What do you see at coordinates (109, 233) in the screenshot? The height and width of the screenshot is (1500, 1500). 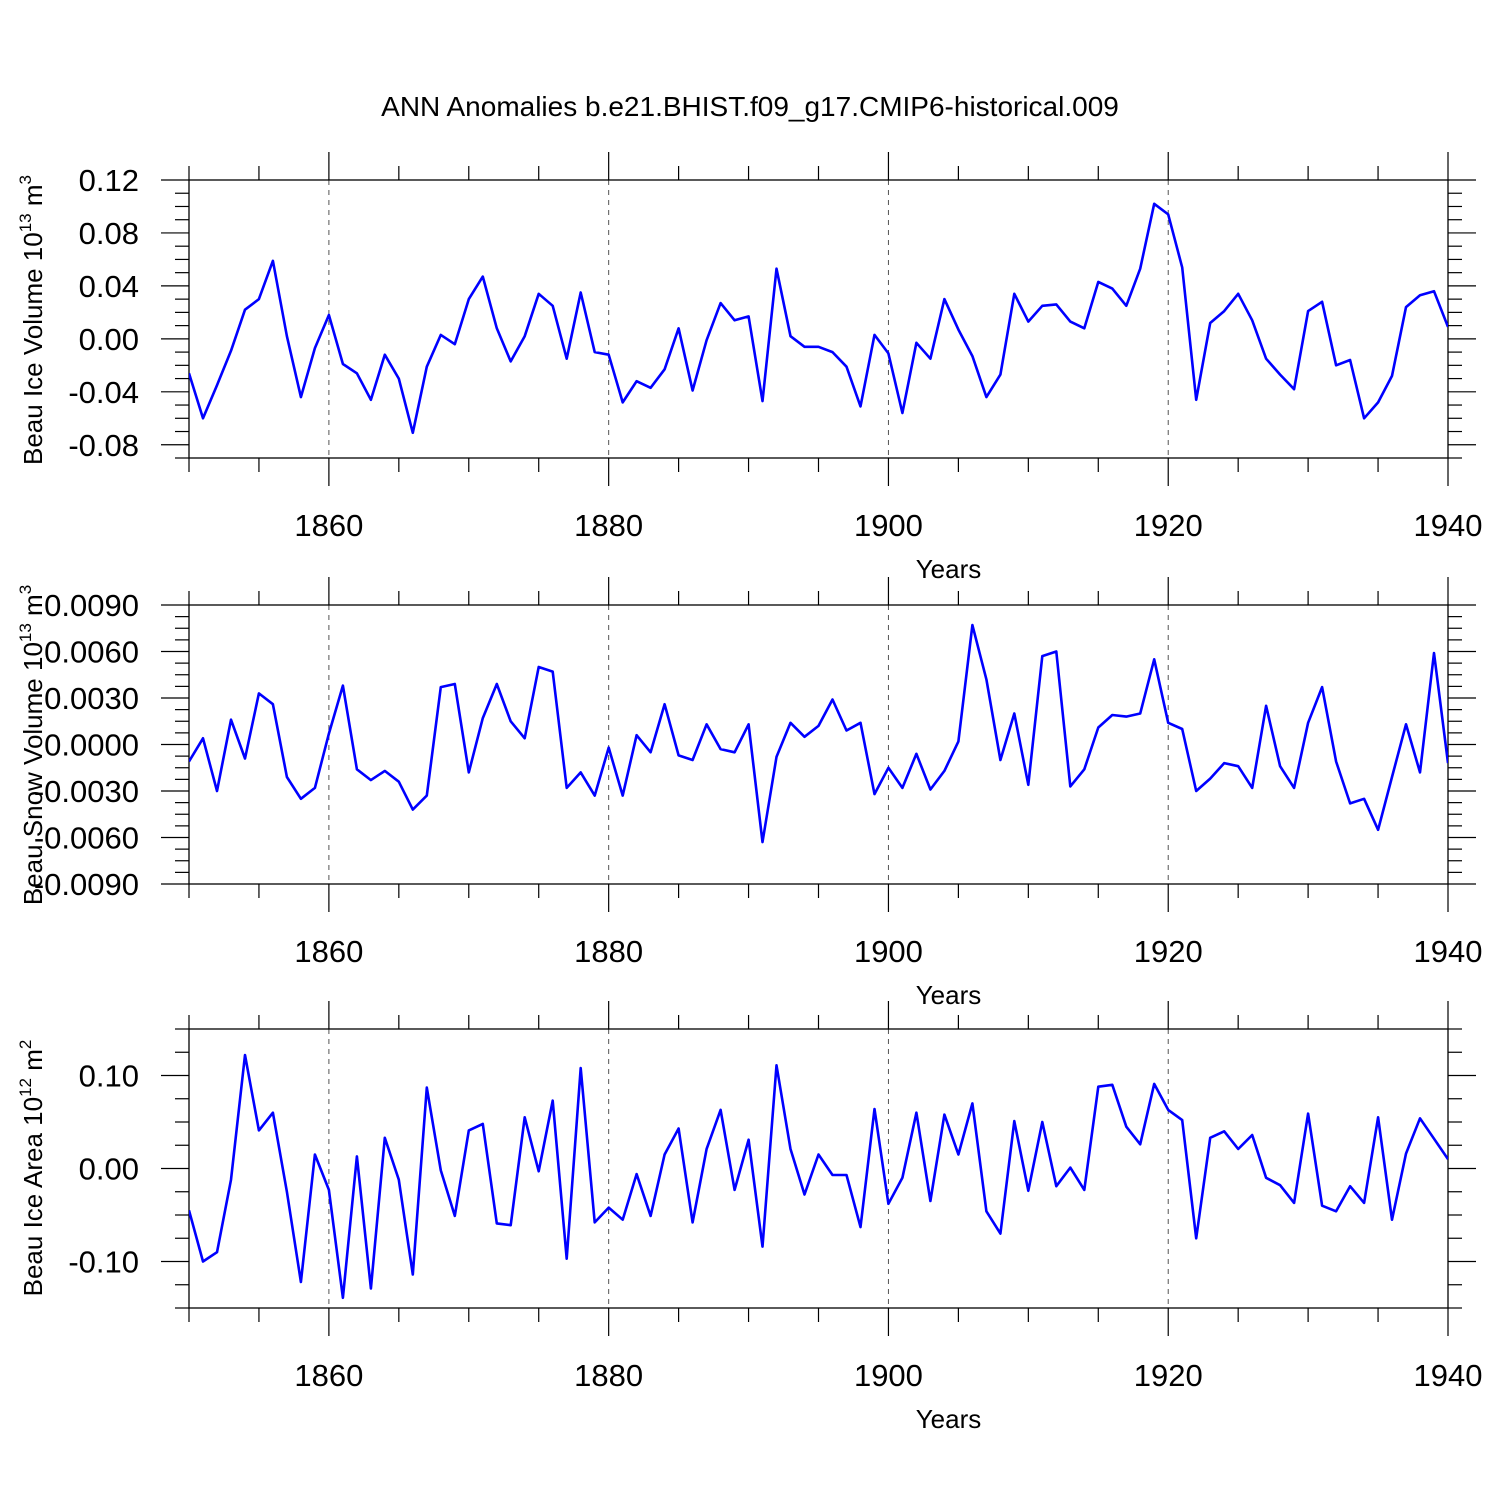 I see `y-tick-label: 0.08` at bounding box center [109, 233].